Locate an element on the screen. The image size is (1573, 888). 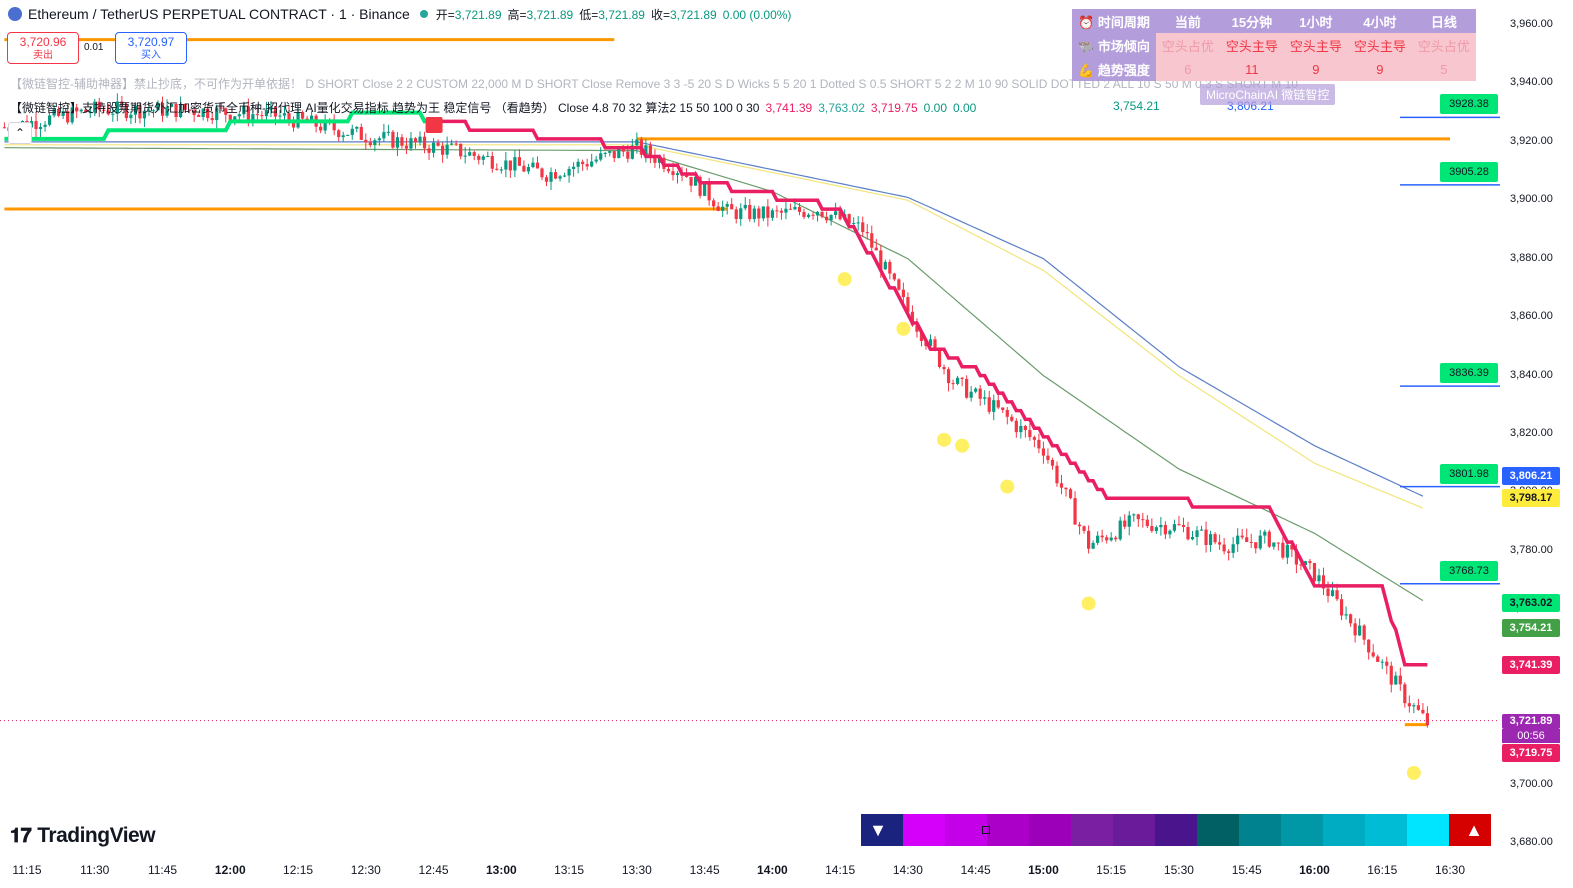
time-tick-label: 12:15 is located at coordinates (298, 870).